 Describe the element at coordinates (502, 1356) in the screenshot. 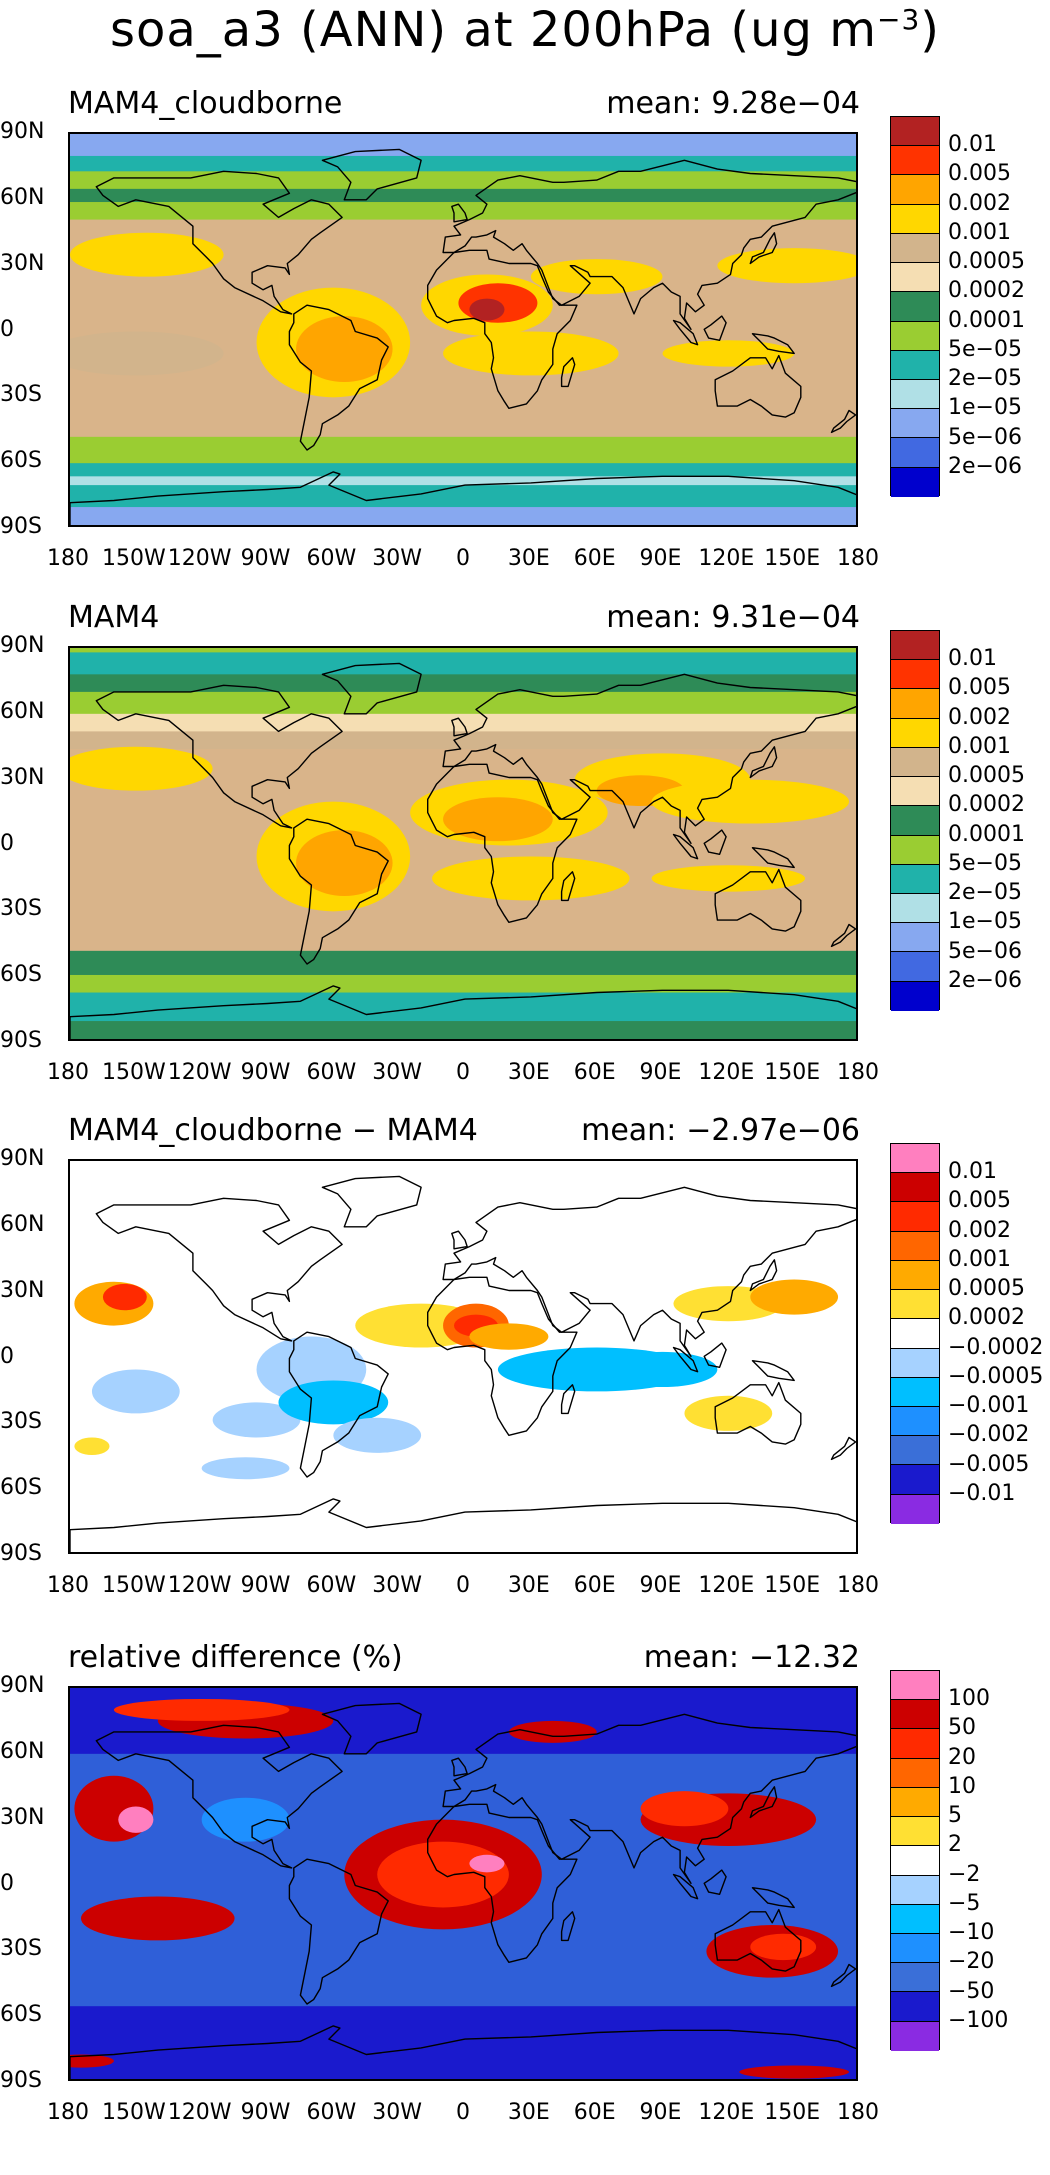

I see `coastline-africa` at that location.